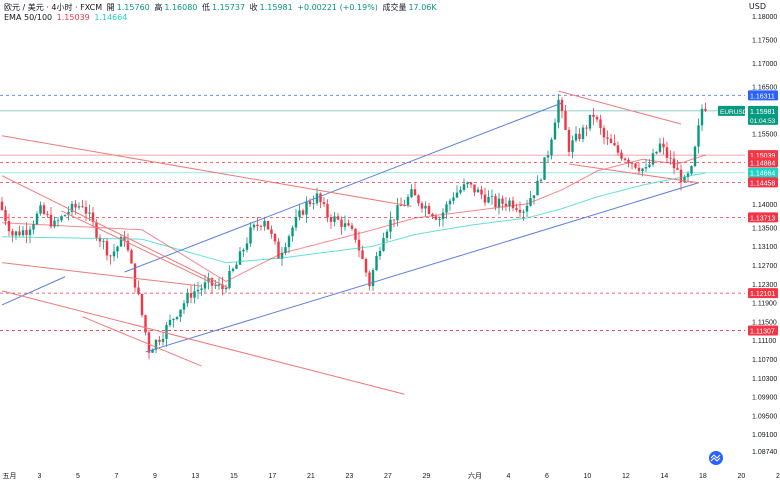  I want to click on y-tick-label: 1.11100, so click(764, 341).